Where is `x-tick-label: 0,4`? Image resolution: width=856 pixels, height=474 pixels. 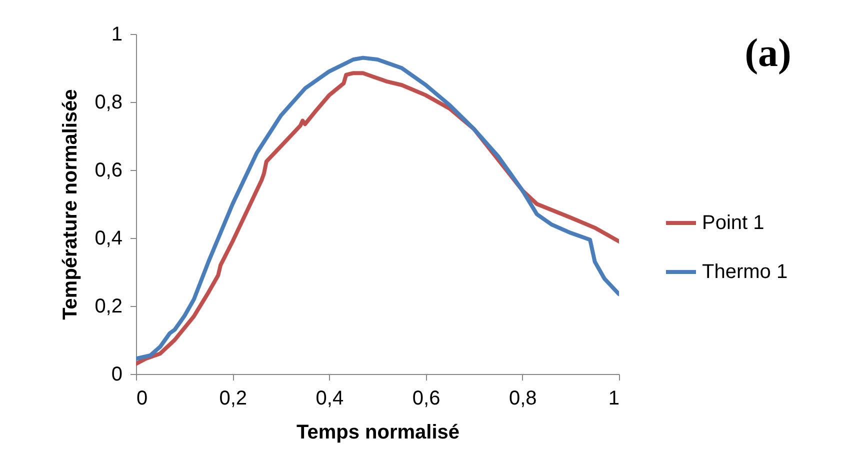 x-tick-label: 0,4 is located at coordinates (330, 399).